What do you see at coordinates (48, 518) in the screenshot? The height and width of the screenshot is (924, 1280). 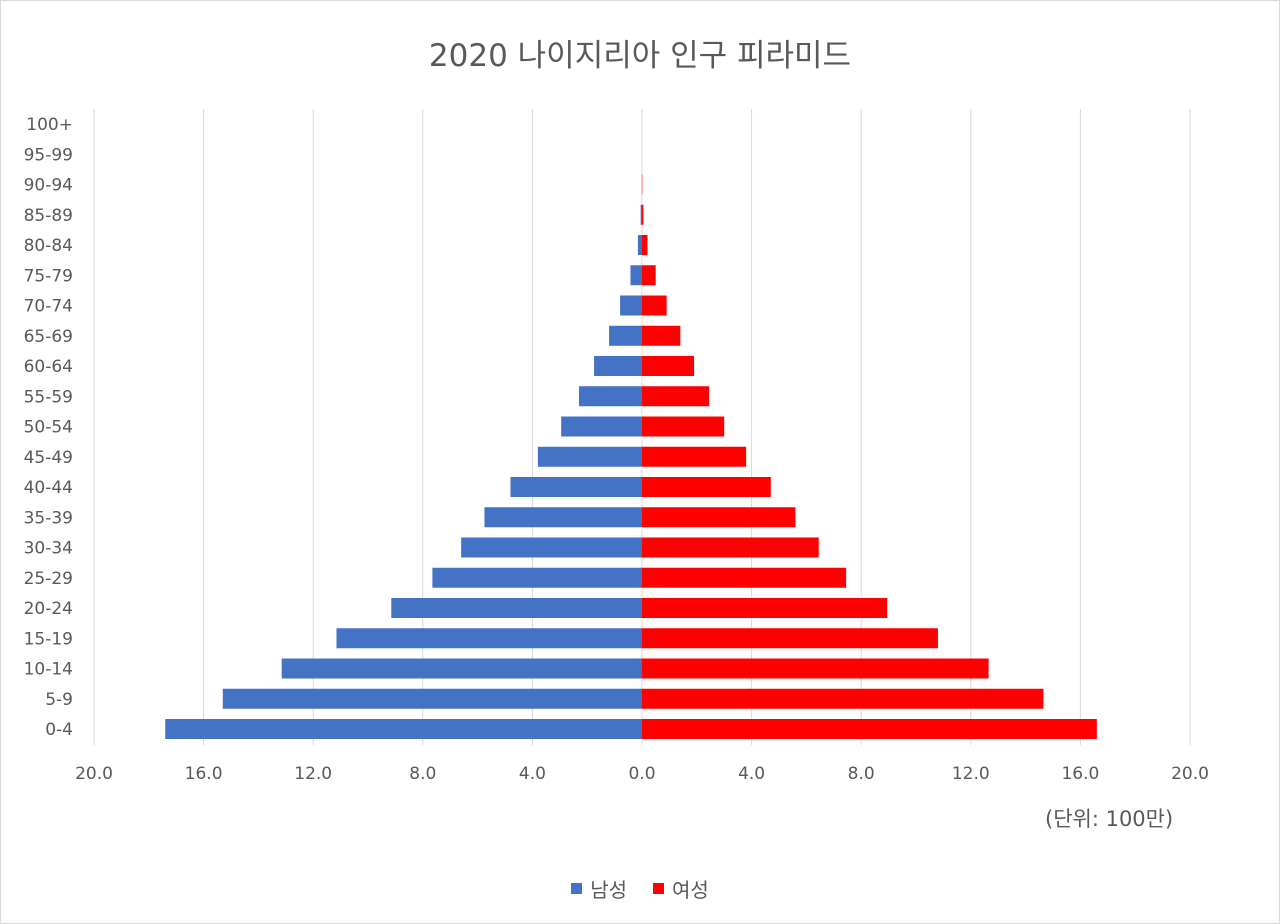 I see `category-label: 35-39` at bounding box center [48, 518].